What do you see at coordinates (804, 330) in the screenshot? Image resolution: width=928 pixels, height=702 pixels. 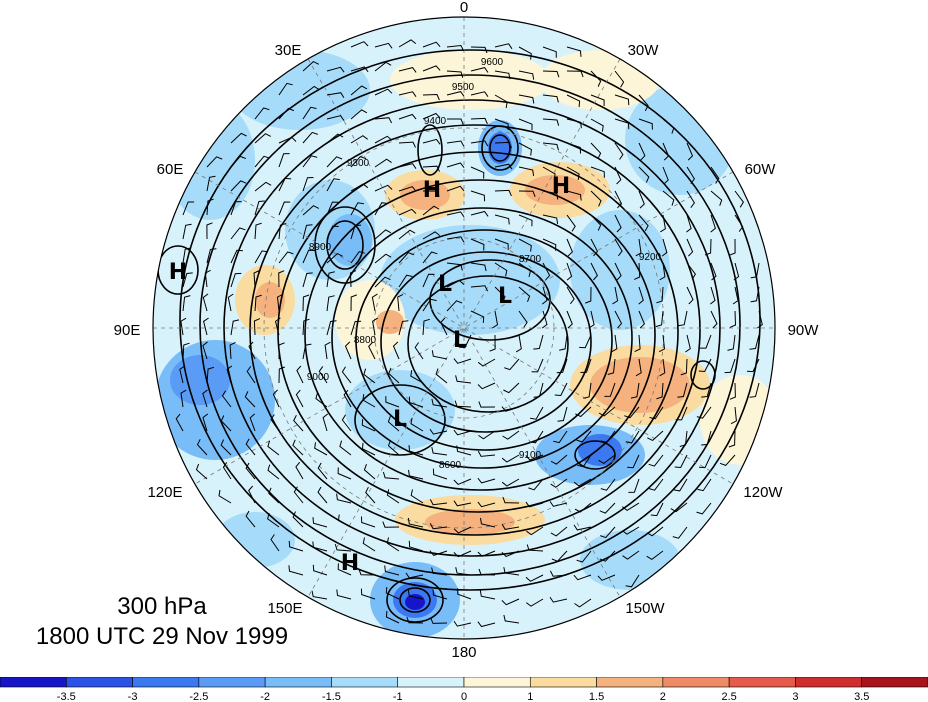 I see `lon-label: 90W` at bounding box center [804, 330].